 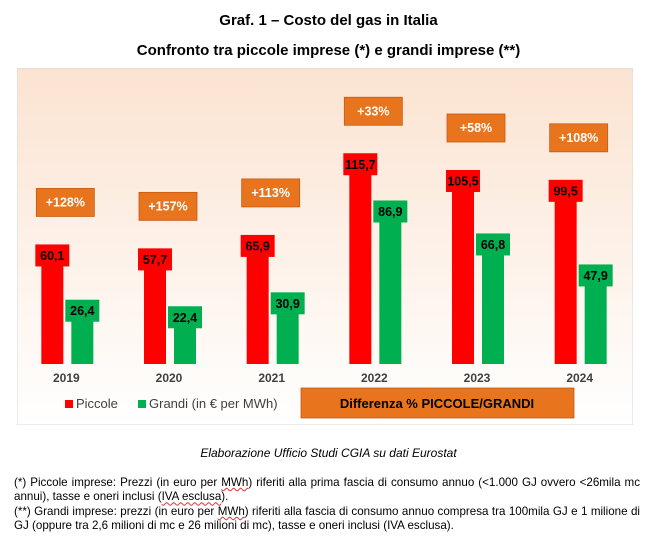 What do you see at coordinates (69, 404) in the screenshot?
I see `legend-swatch-piccole` at bounding box center [69, 404].